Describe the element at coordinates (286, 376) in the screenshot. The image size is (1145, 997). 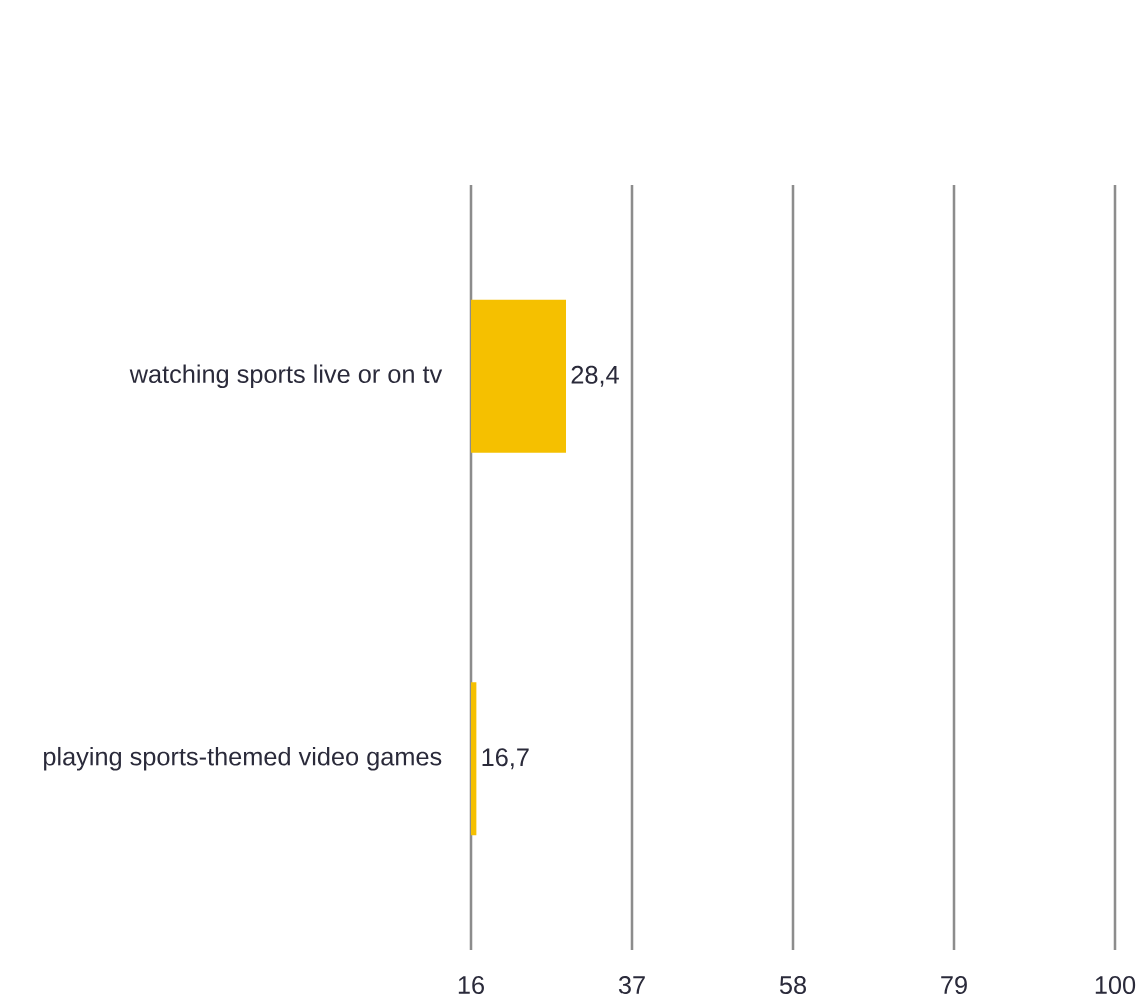
I see `y-tick-label: watching sports live or on tv` at that location.